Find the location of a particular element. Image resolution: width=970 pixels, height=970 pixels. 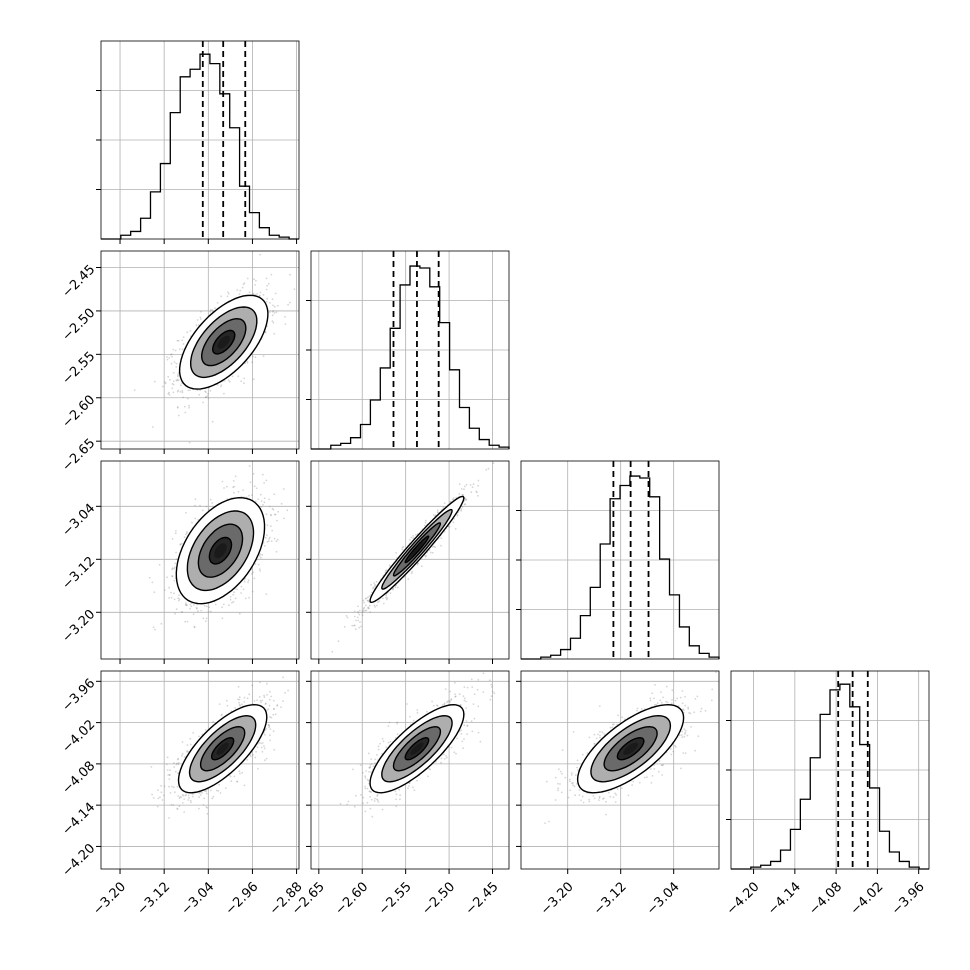

panel-content is located at coordinates (410, 560).